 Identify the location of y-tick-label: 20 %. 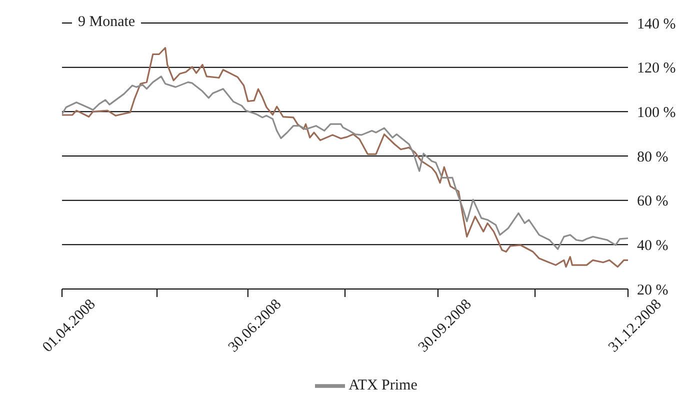
(652, 290).